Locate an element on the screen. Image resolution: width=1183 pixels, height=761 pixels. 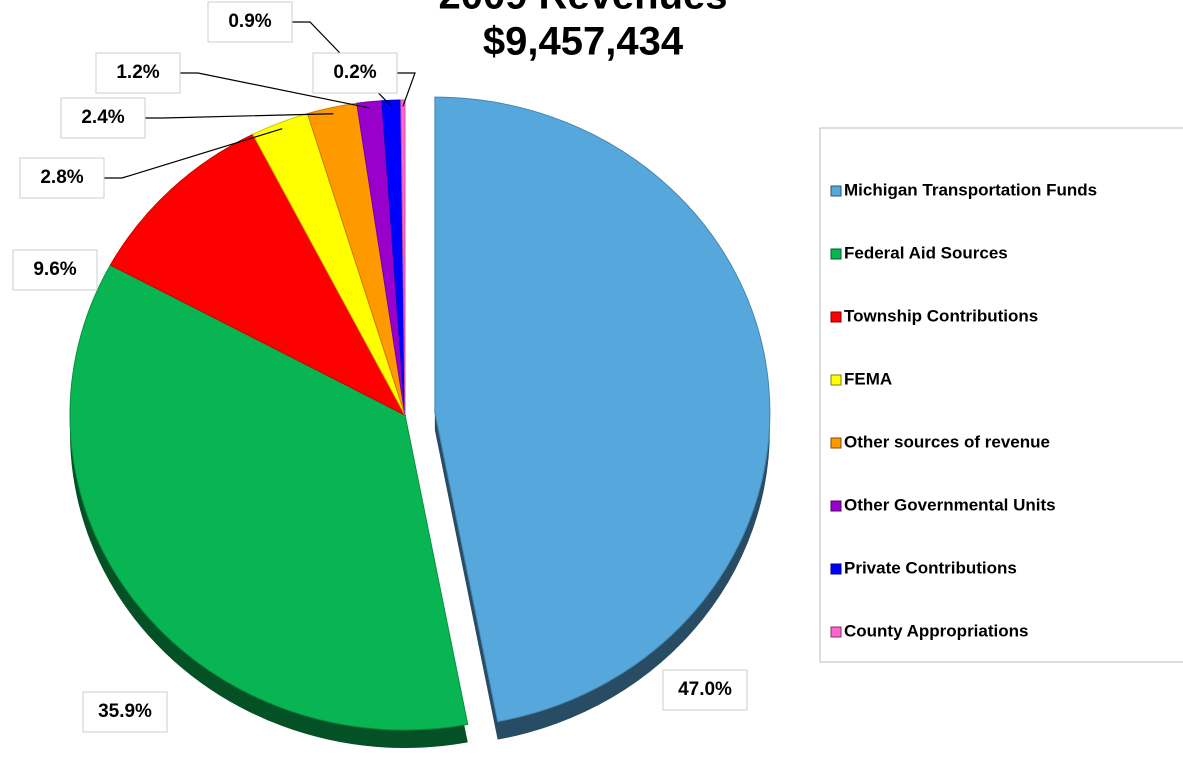
data-label: 2.4% is located at coordinates (102, 117).